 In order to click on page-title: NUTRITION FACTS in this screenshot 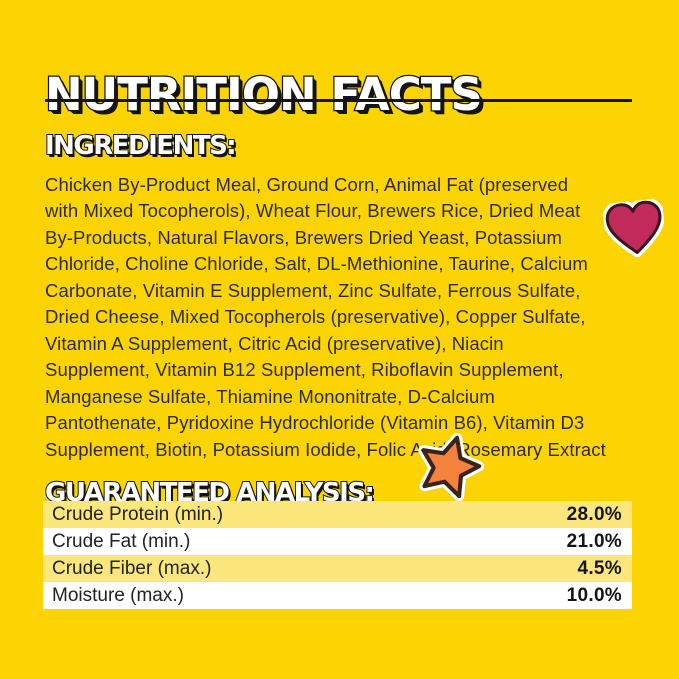, I will do `click(264, 95)`.